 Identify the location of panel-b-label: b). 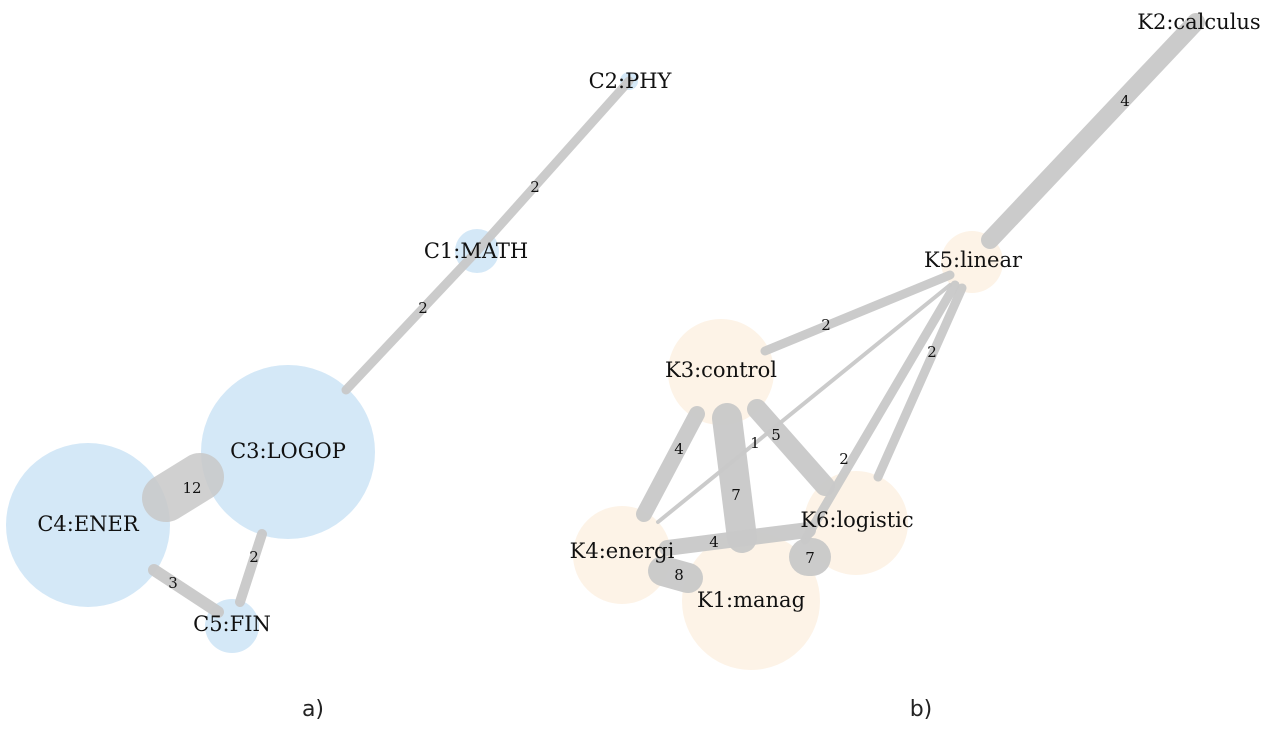
(921, 709).